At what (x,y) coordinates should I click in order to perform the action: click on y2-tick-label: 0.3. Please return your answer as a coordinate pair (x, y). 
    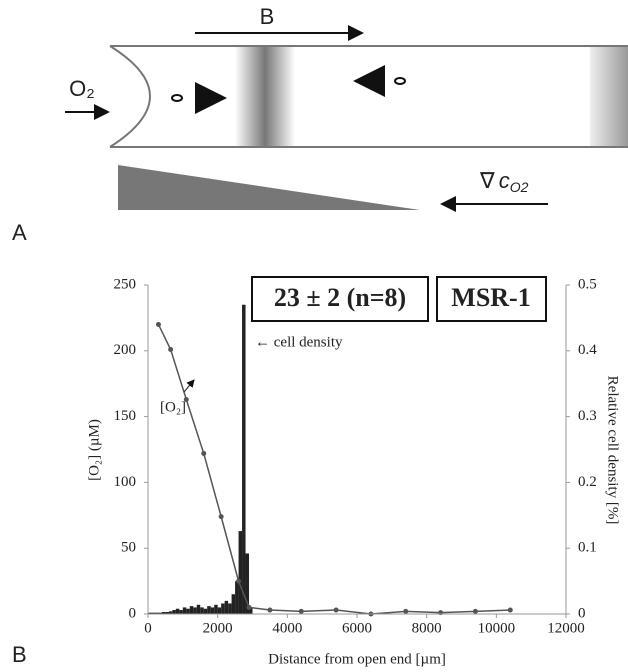
    Looking at the image, I should click on (587, 416).